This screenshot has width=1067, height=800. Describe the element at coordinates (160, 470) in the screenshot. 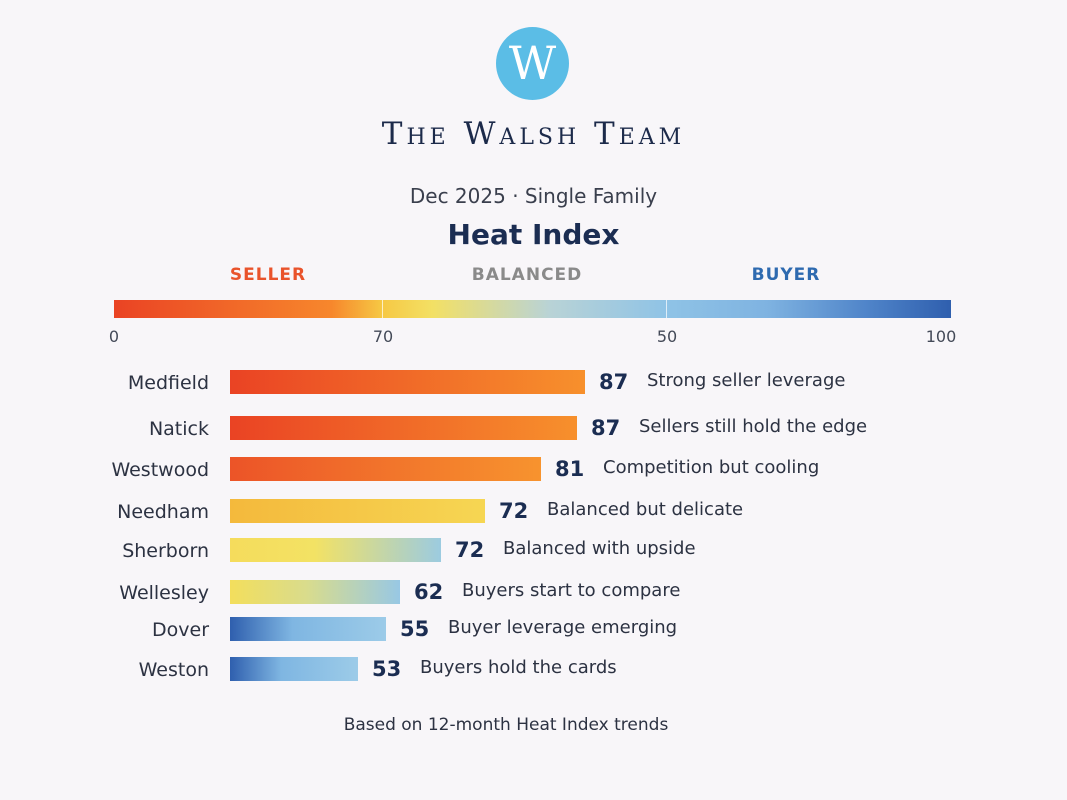

I see `bar-category-label: Westwood` at that location.